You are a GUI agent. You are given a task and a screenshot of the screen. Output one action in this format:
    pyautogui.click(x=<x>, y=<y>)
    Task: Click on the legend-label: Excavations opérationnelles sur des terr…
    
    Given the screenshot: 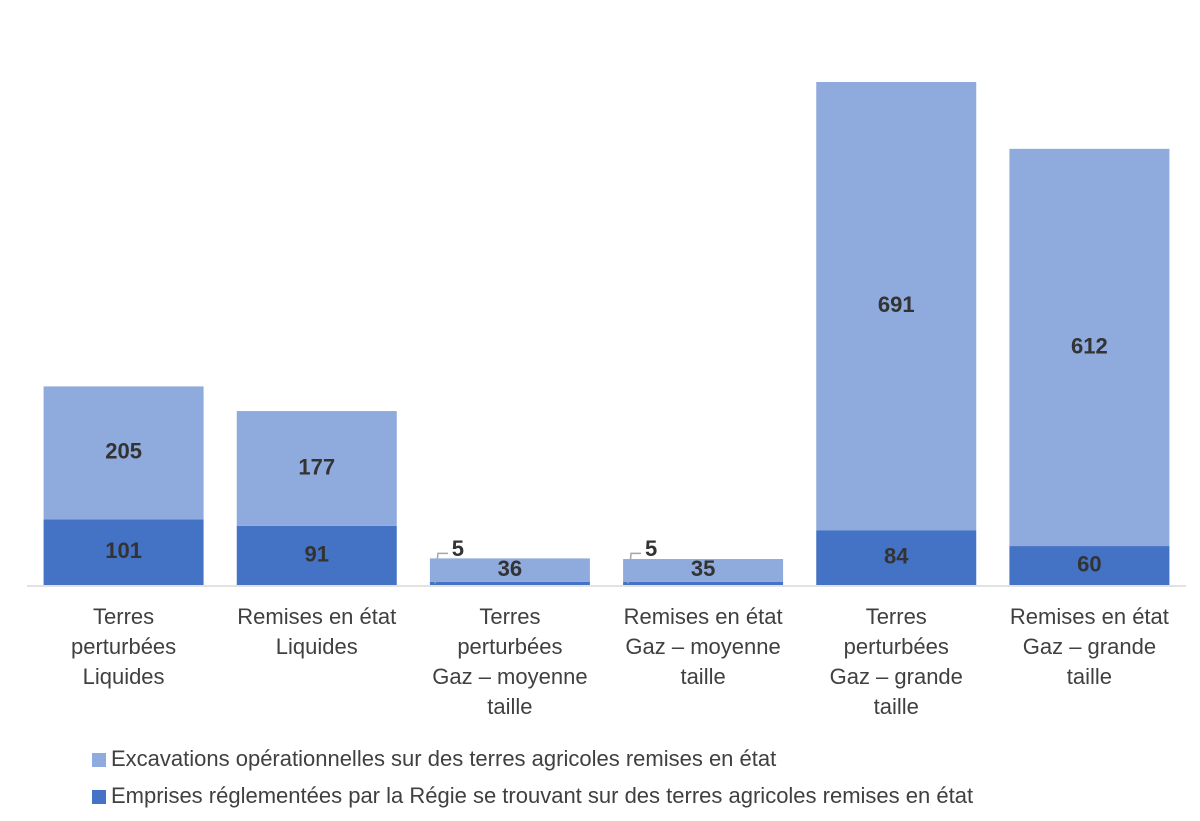 What is the action you would take?
    pyautogui.click(x=443, y=758)
    